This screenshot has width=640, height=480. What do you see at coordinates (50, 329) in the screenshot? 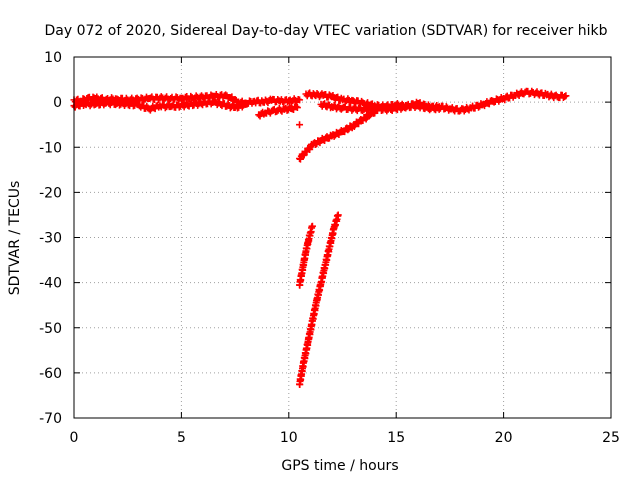
I see `y-tick-label: -50` at bounding box center [50, 329].